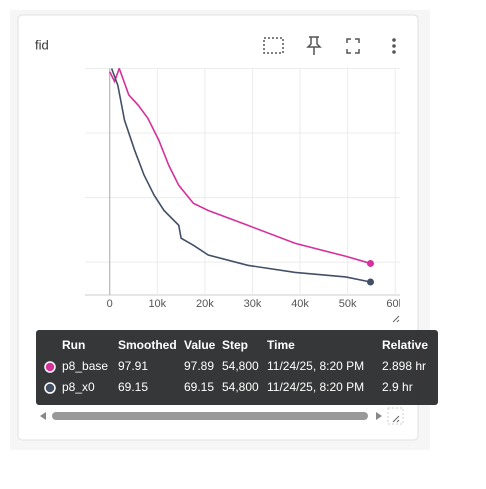  I want to click on card-title: fid, so click(42, 44).